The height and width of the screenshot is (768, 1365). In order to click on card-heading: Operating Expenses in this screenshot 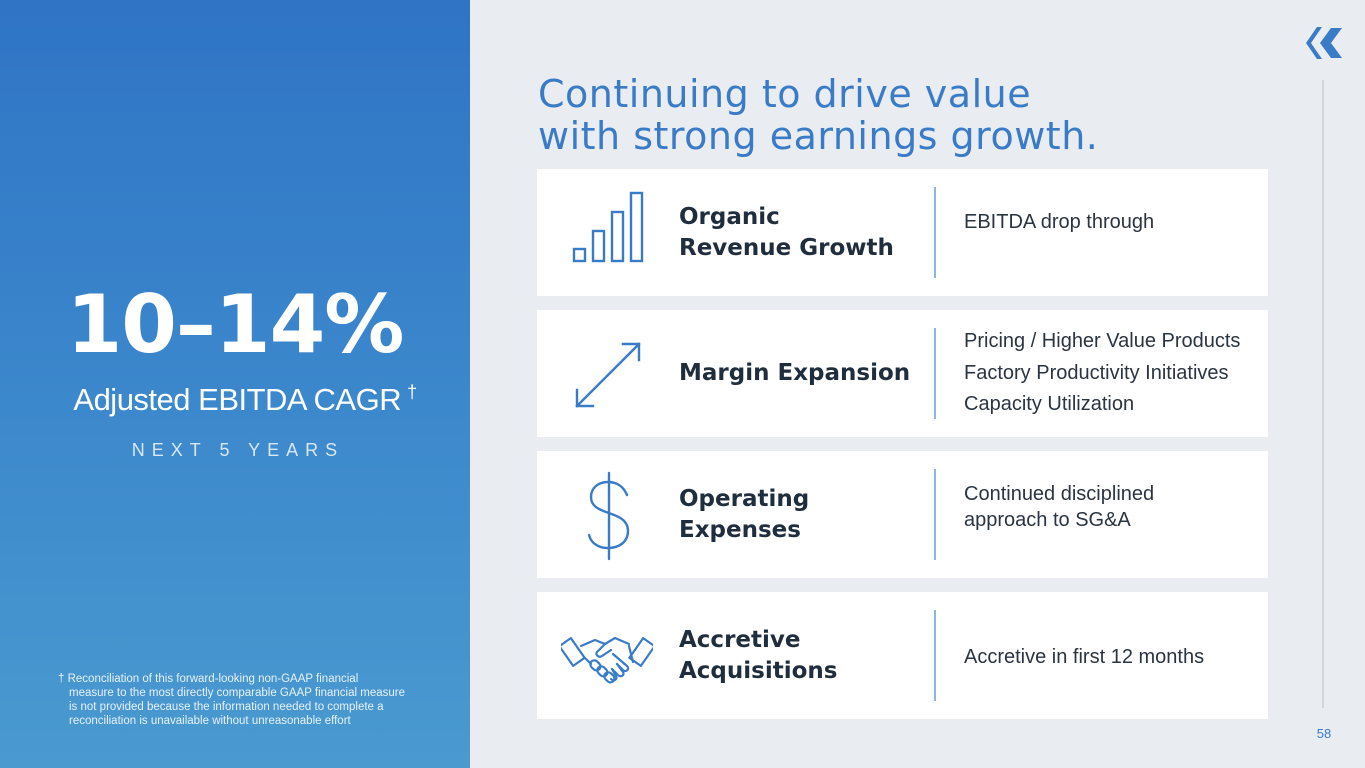, I will do `click(799, 514)`.